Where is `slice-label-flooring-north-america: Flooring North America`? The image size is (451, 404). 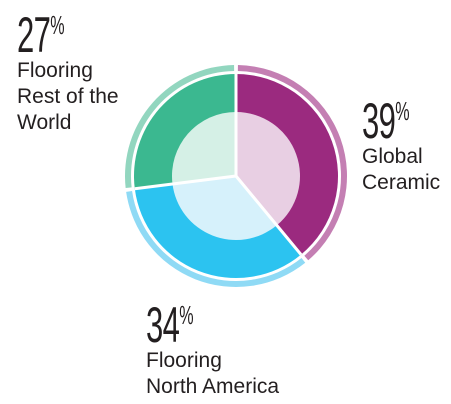
slice-label-flooring-north-america: Flooring North America is located at coordinates (213, 373).